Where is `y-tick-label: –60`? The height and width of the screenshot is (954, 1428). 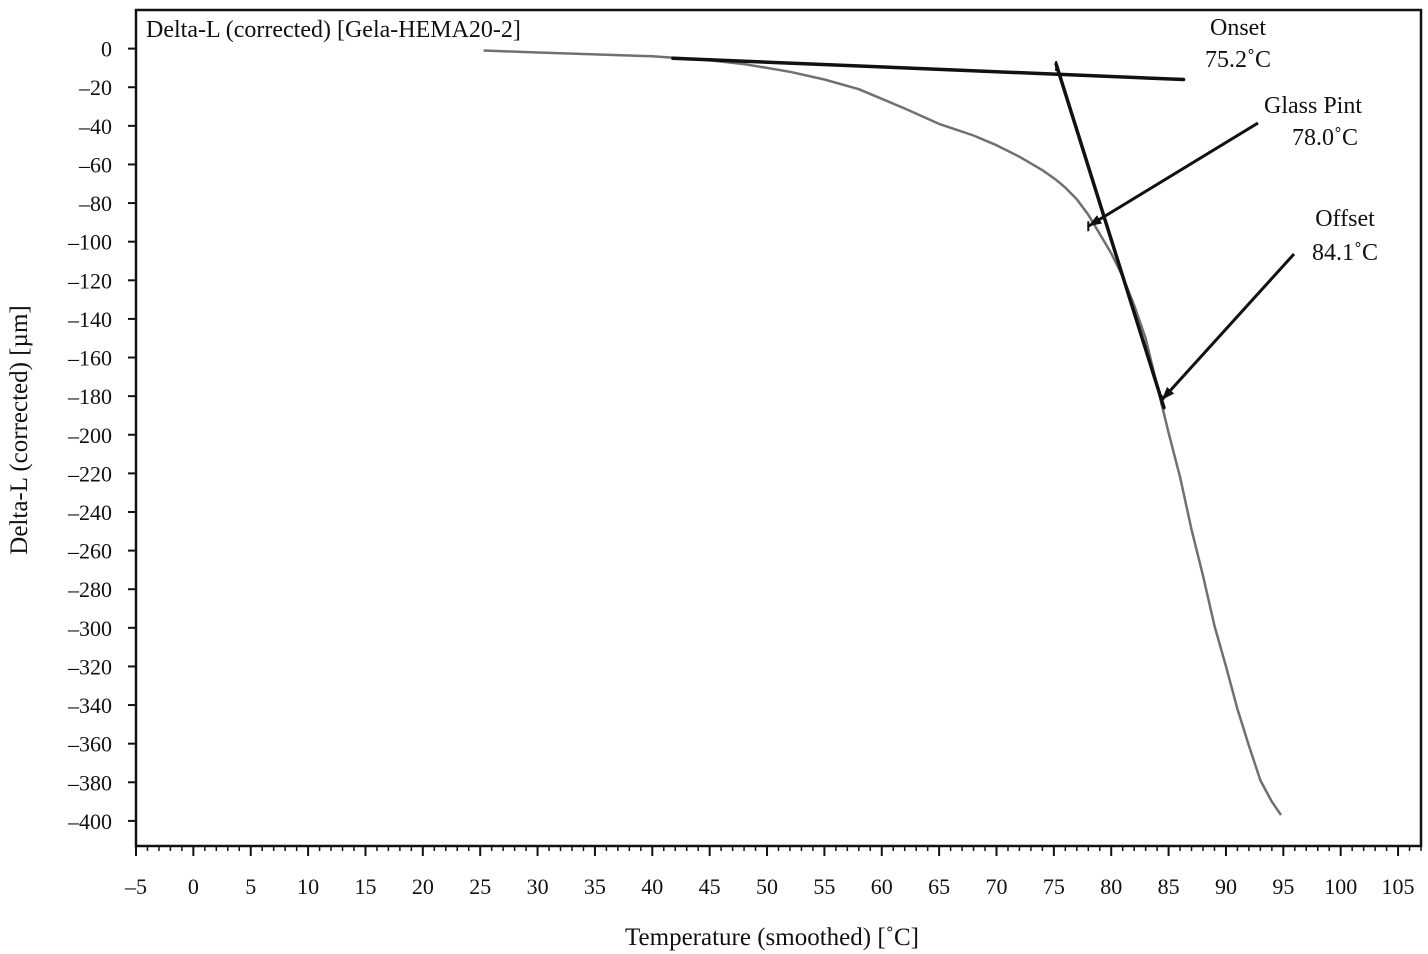 y-tick-label: –60 is located at coordinates (95, 164).